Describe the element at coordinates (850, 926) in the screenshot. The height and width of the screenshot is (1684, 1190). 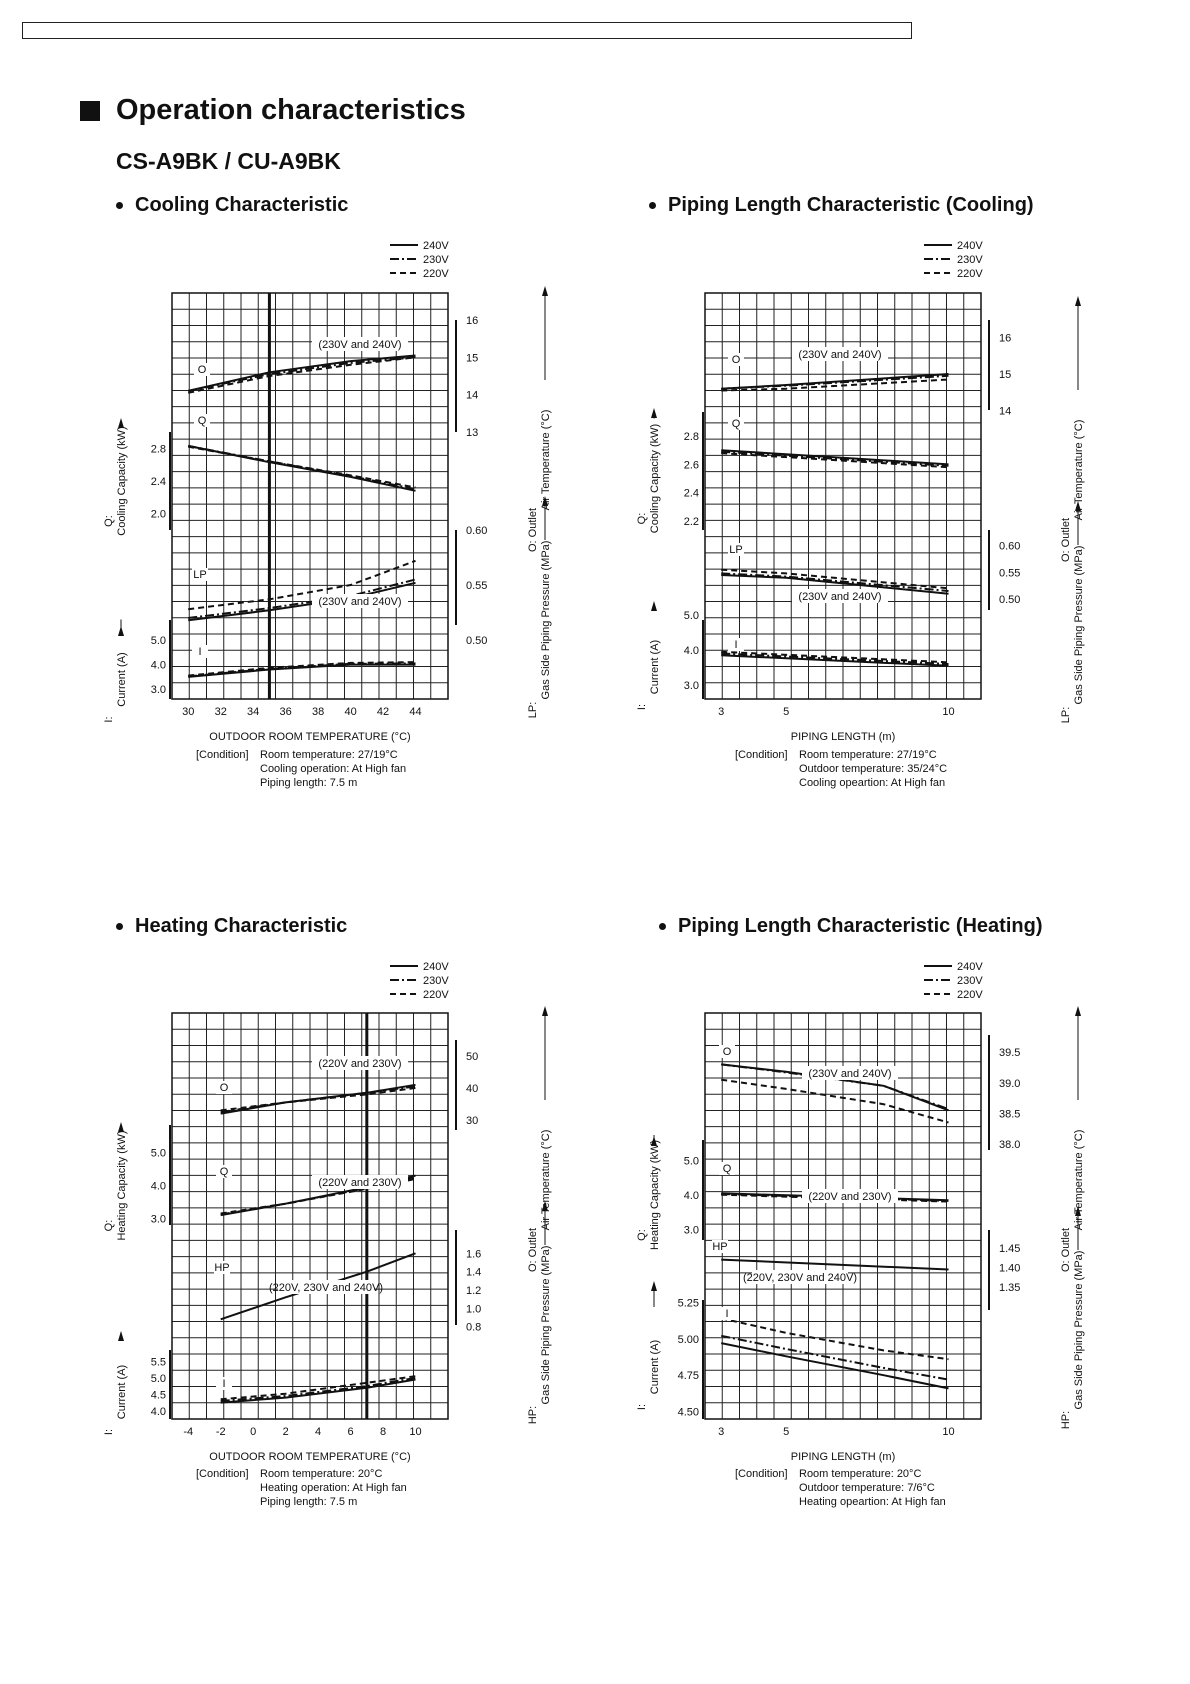
I see `section-piping-heating: Piping Length Characteristic (Heating)` at that location.